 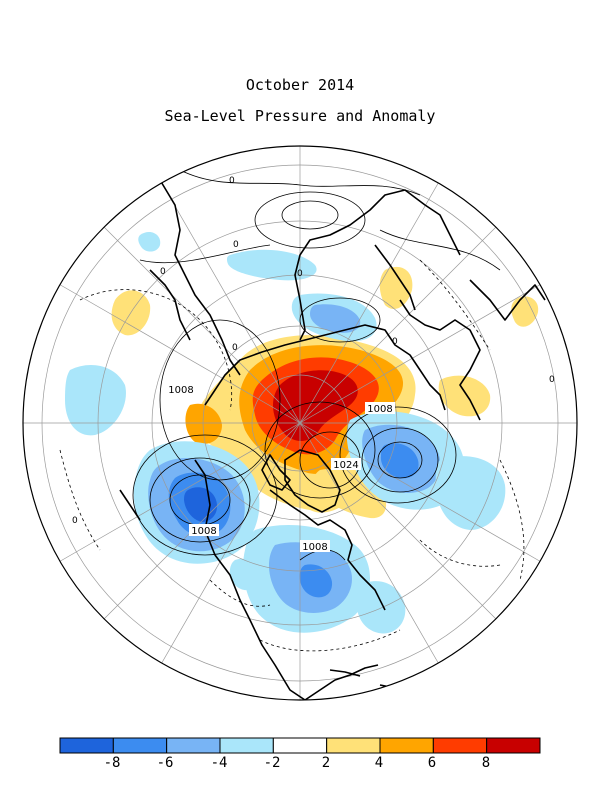 I want to click on anomaly-negative-america-dark, so click(x=316, y=581).